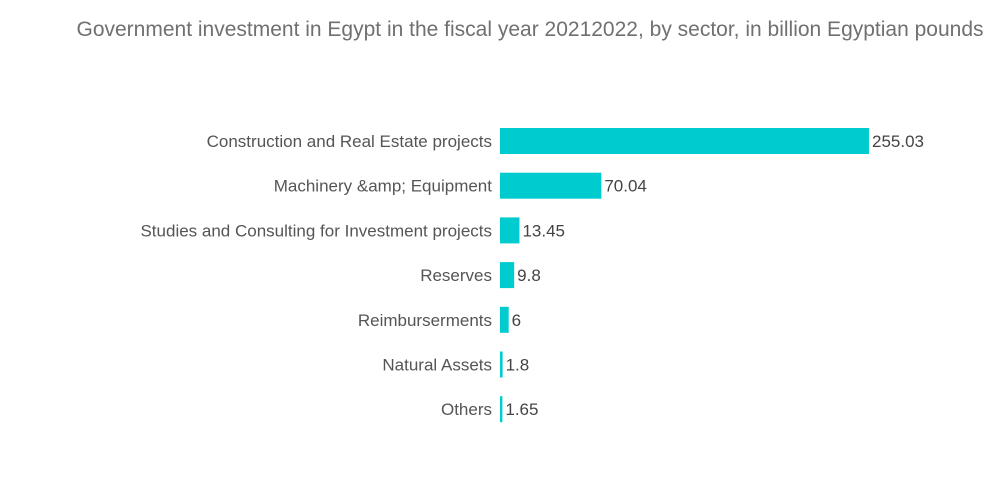  What do you see at coordinates (437, 365) in the screenshot?
I see `category-label: Natural Assets` at bounding box center [437, 365].